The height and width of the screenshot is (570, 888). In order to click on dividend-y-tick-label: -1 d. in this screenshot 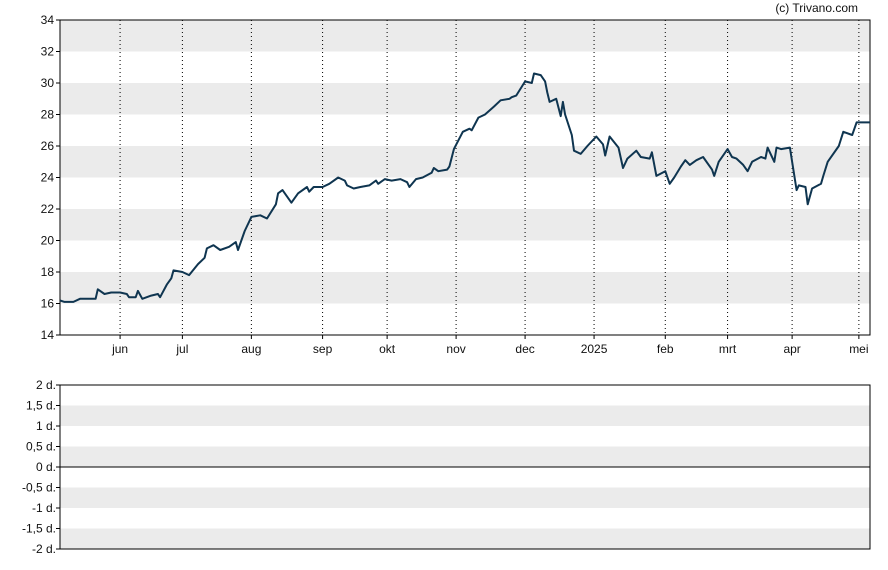, I will do `click(44, 508)`.